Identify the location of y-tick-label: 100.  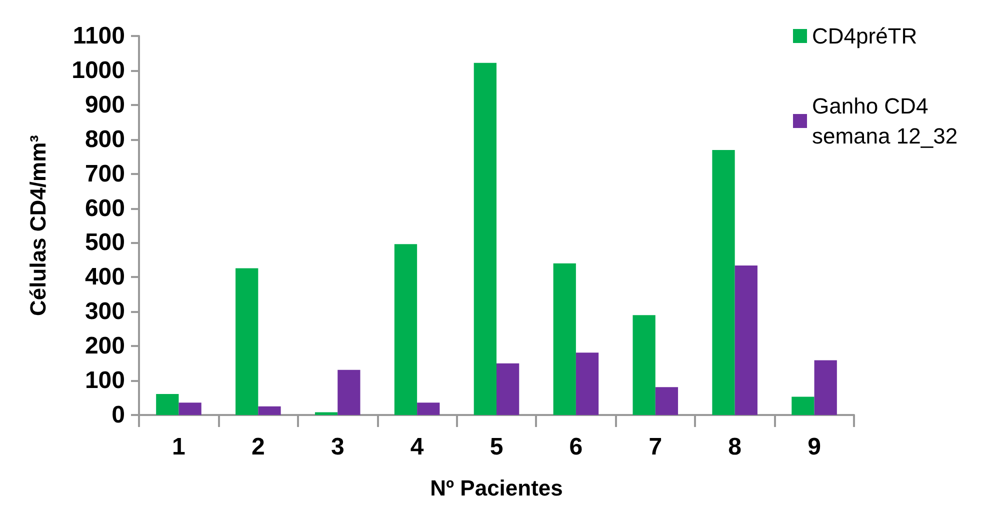
(104, 380).